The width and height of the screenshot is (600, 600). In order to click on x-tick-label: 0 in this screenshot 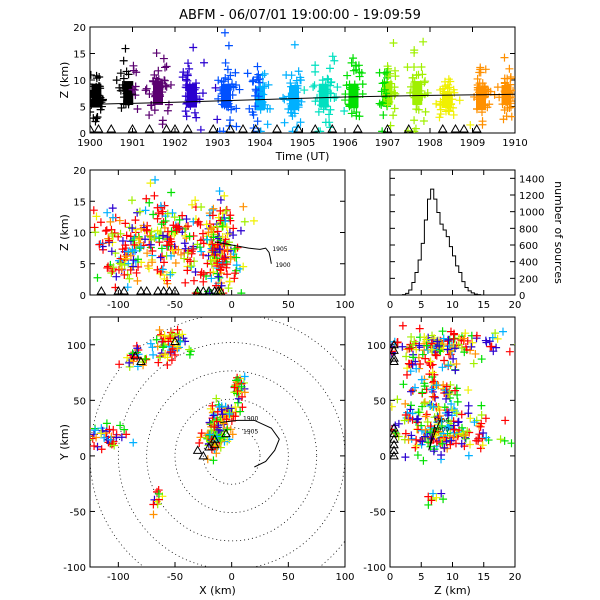, I will do `click(231, 305)`.